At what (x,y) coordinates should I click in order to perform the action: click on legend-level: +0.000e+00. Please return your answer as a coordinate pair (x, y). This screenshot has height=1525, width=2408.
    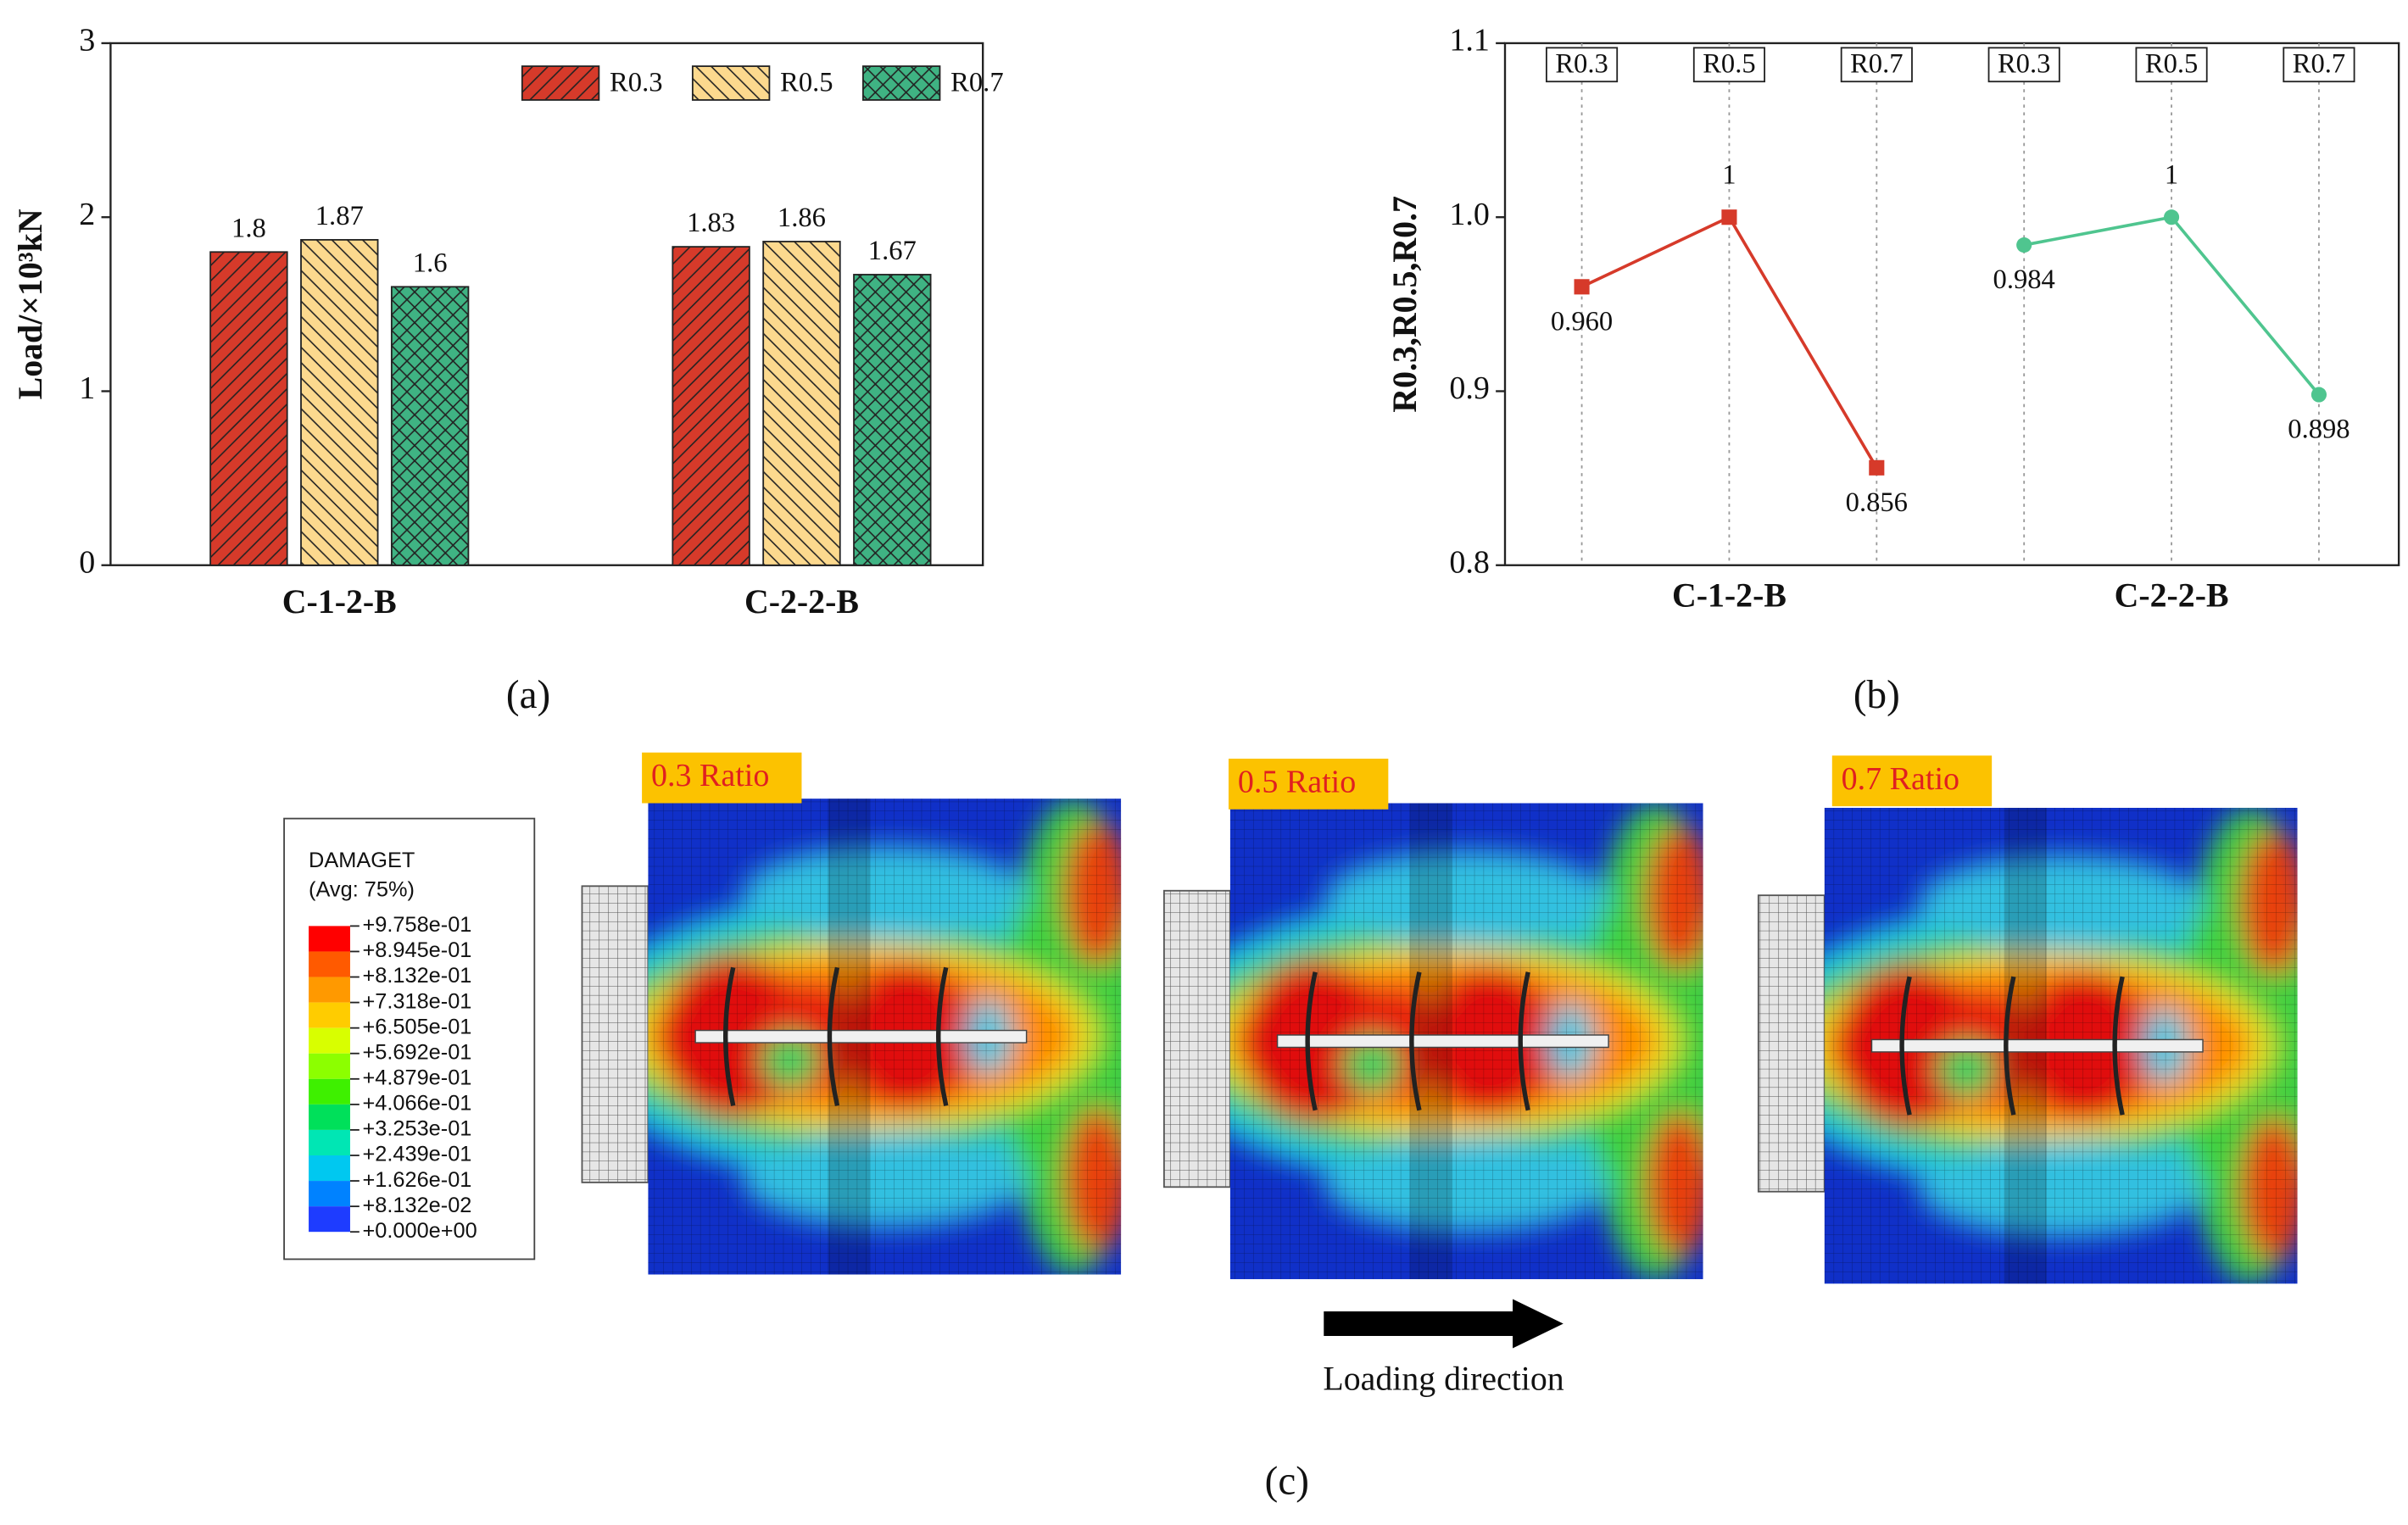
    Looking at the image, I should click on (420, 1231).